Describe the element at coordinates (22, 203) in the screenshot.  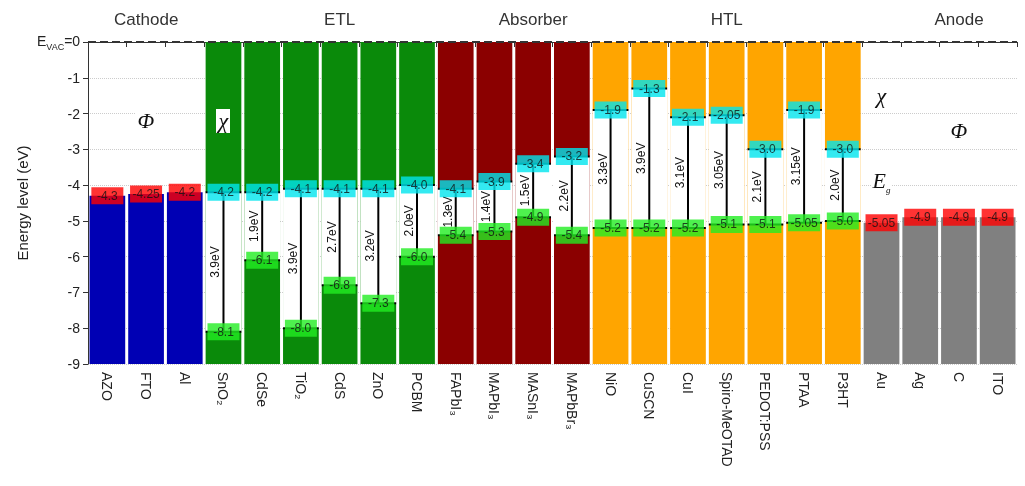
I see `y-axis-title: Energy level (eV)` at that location.